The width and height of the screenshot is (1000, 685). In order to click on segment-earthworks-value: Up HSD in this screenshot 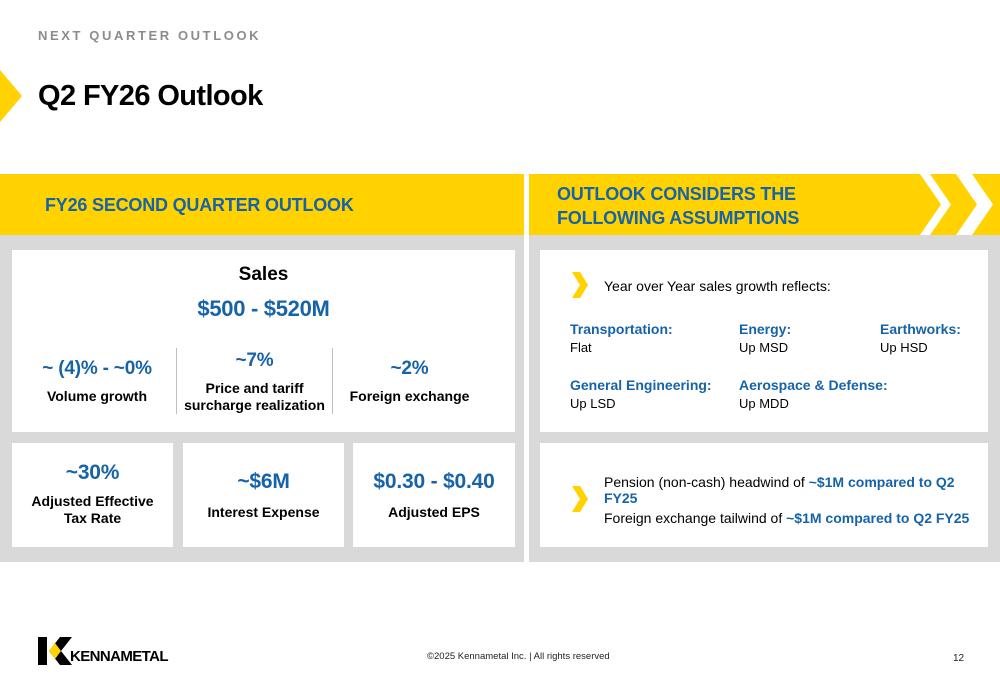, I will do `click(904, 347)`.